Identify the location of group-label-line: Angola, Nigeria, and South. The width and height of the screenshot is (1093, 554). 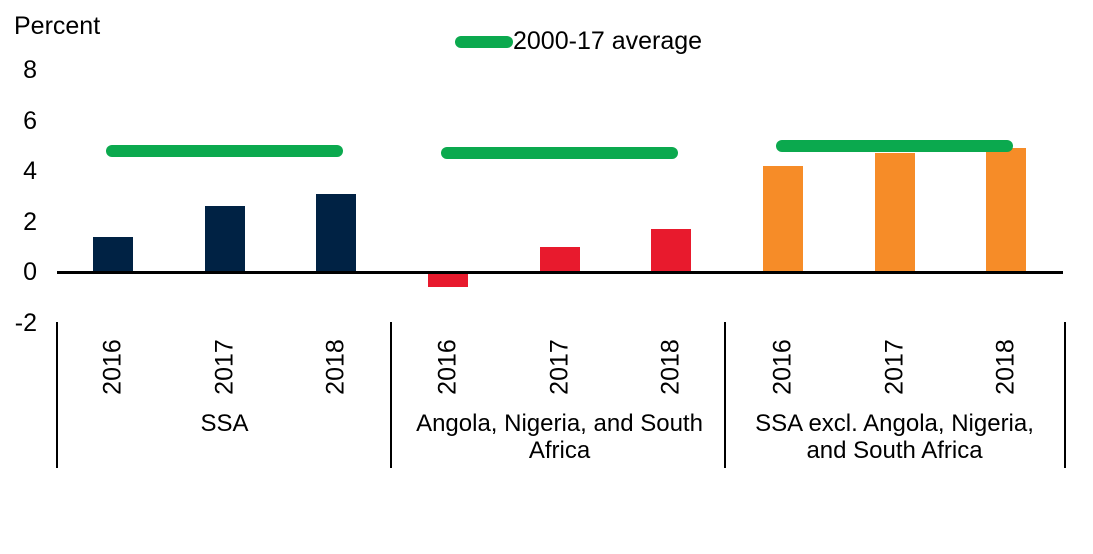
(559, 423).